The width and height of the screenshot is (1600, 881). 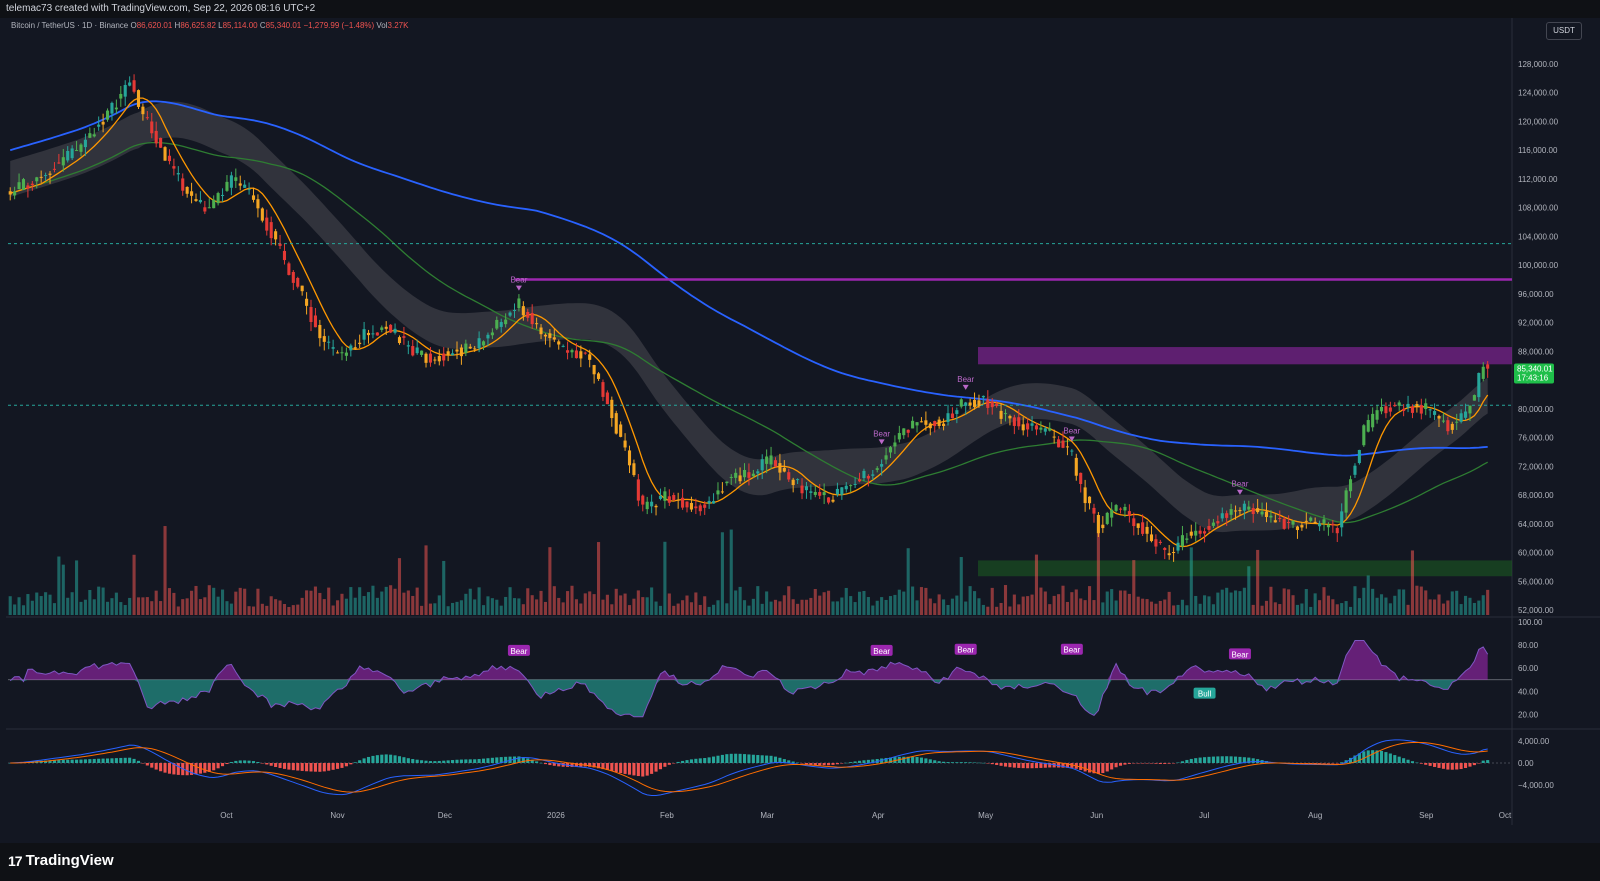 I want to click on high-value: 86,625.82, so click(x=198, y=25).